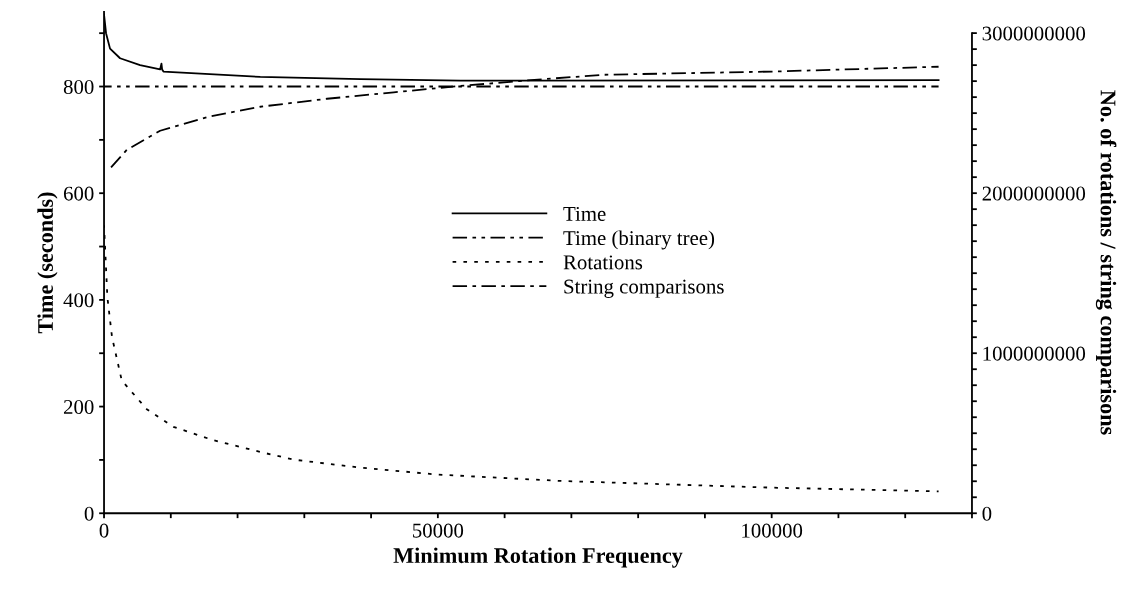 Image resolution: width=1147 pixels, height=592 pixels. I want to click on y-tick-label: 200, so click(78, 407).